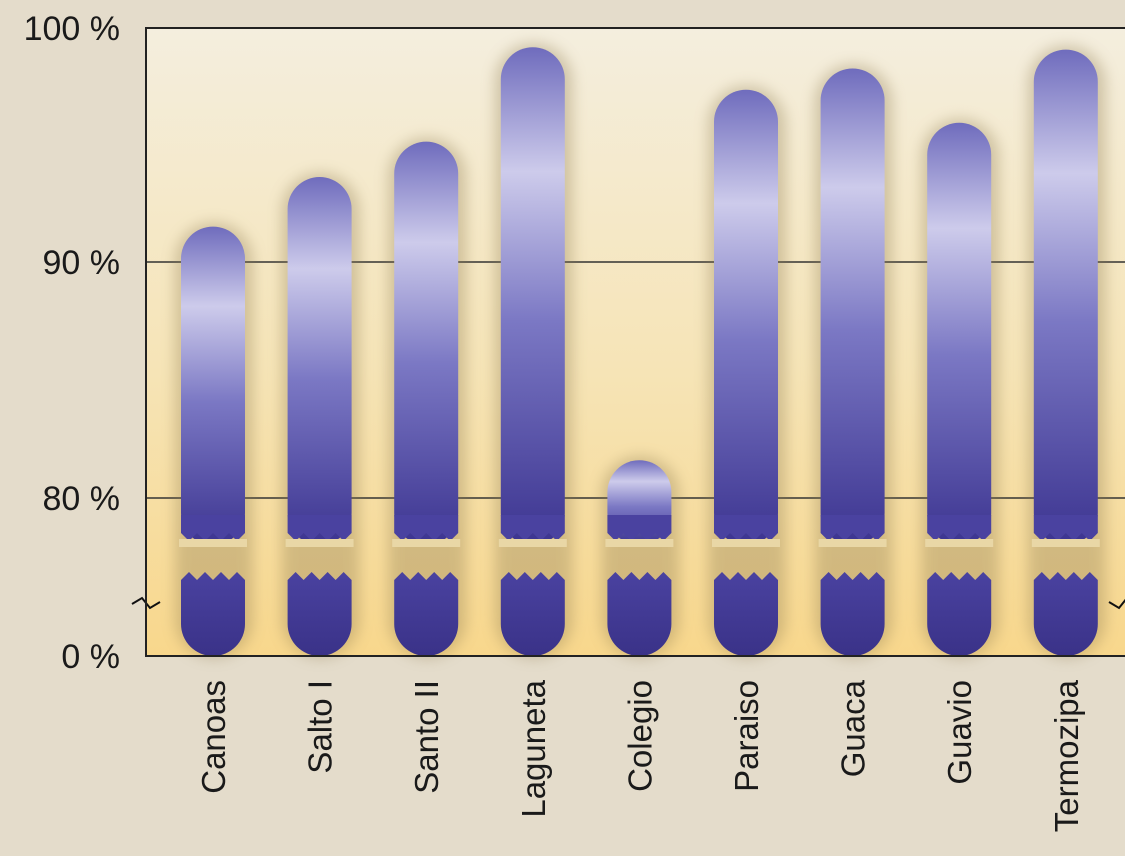  What do you see at coordinates (82, 263) in the screenshot?
I see `y-tick-label-90: 90 %` at bounding box center [82, 263].